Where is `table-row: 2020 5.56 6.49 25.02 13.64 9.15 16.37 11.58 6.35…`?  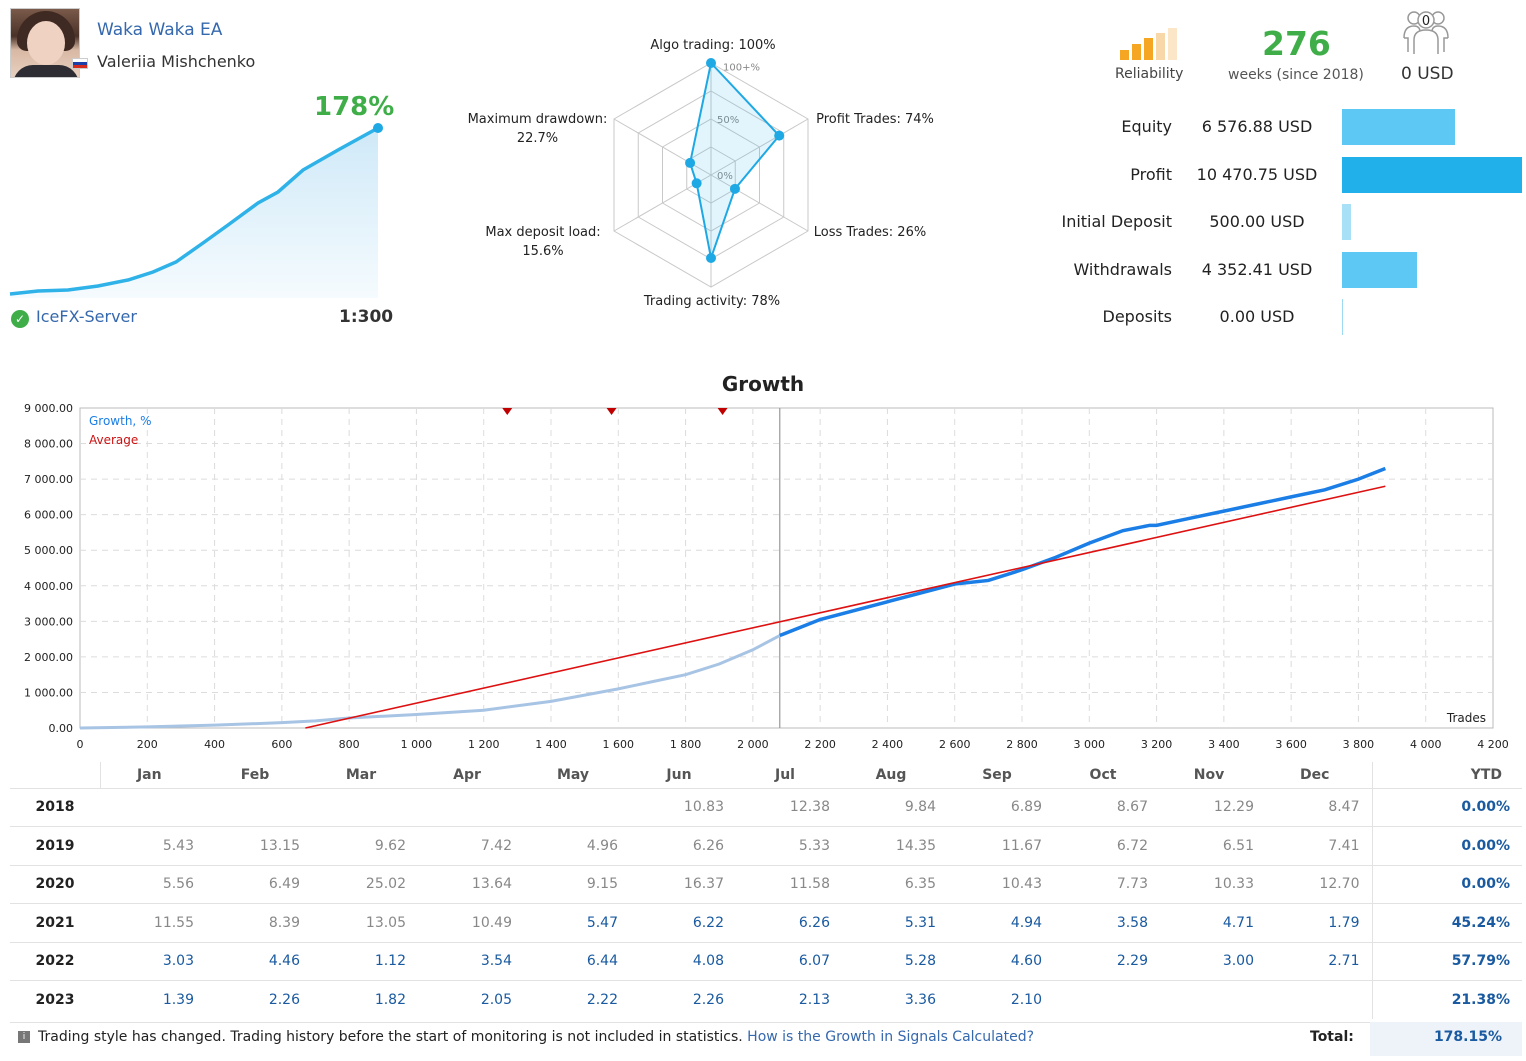 table-row: 2020 5.56 6.49 25.02 13.64 9.15 16.37 11.58 6.35… is located at coordinates (766, 884).